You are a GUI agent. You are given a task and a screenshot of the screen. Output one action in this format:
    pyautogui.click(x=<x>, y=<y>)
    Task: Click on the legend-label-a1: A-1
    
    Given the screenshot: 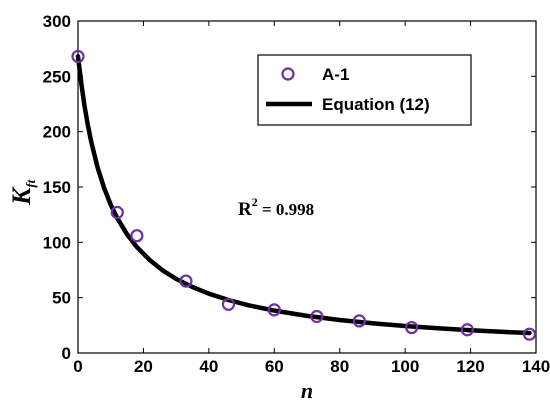 What is the action you would take?
    pyautogui.click(x=335, y=74)
    